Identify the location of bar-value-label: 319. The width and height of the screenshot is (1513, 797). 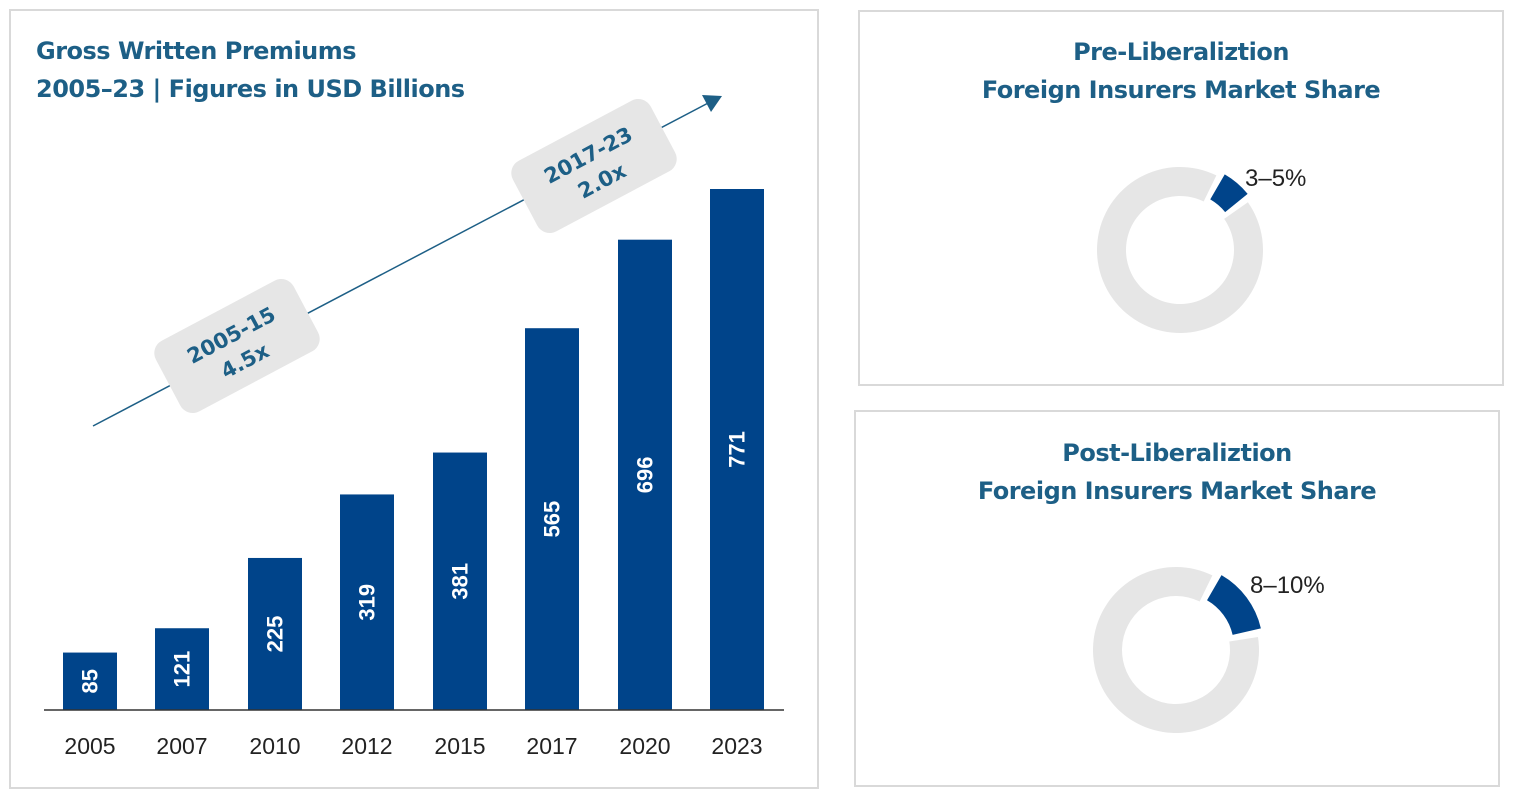
(367, 602).